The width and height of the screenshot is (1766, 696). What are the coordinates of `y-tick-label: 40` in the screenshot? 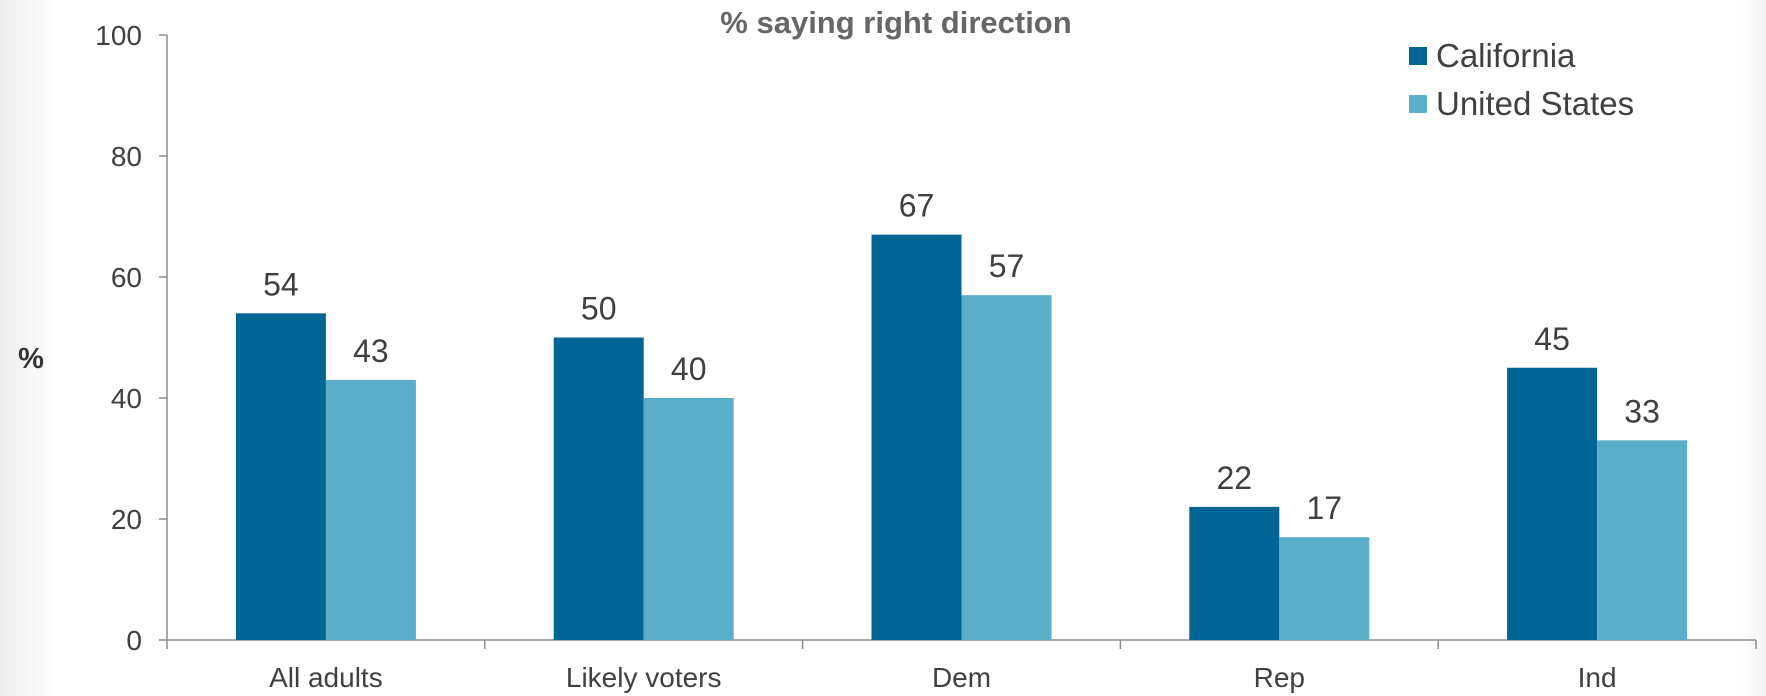 It's located at (126, 398).